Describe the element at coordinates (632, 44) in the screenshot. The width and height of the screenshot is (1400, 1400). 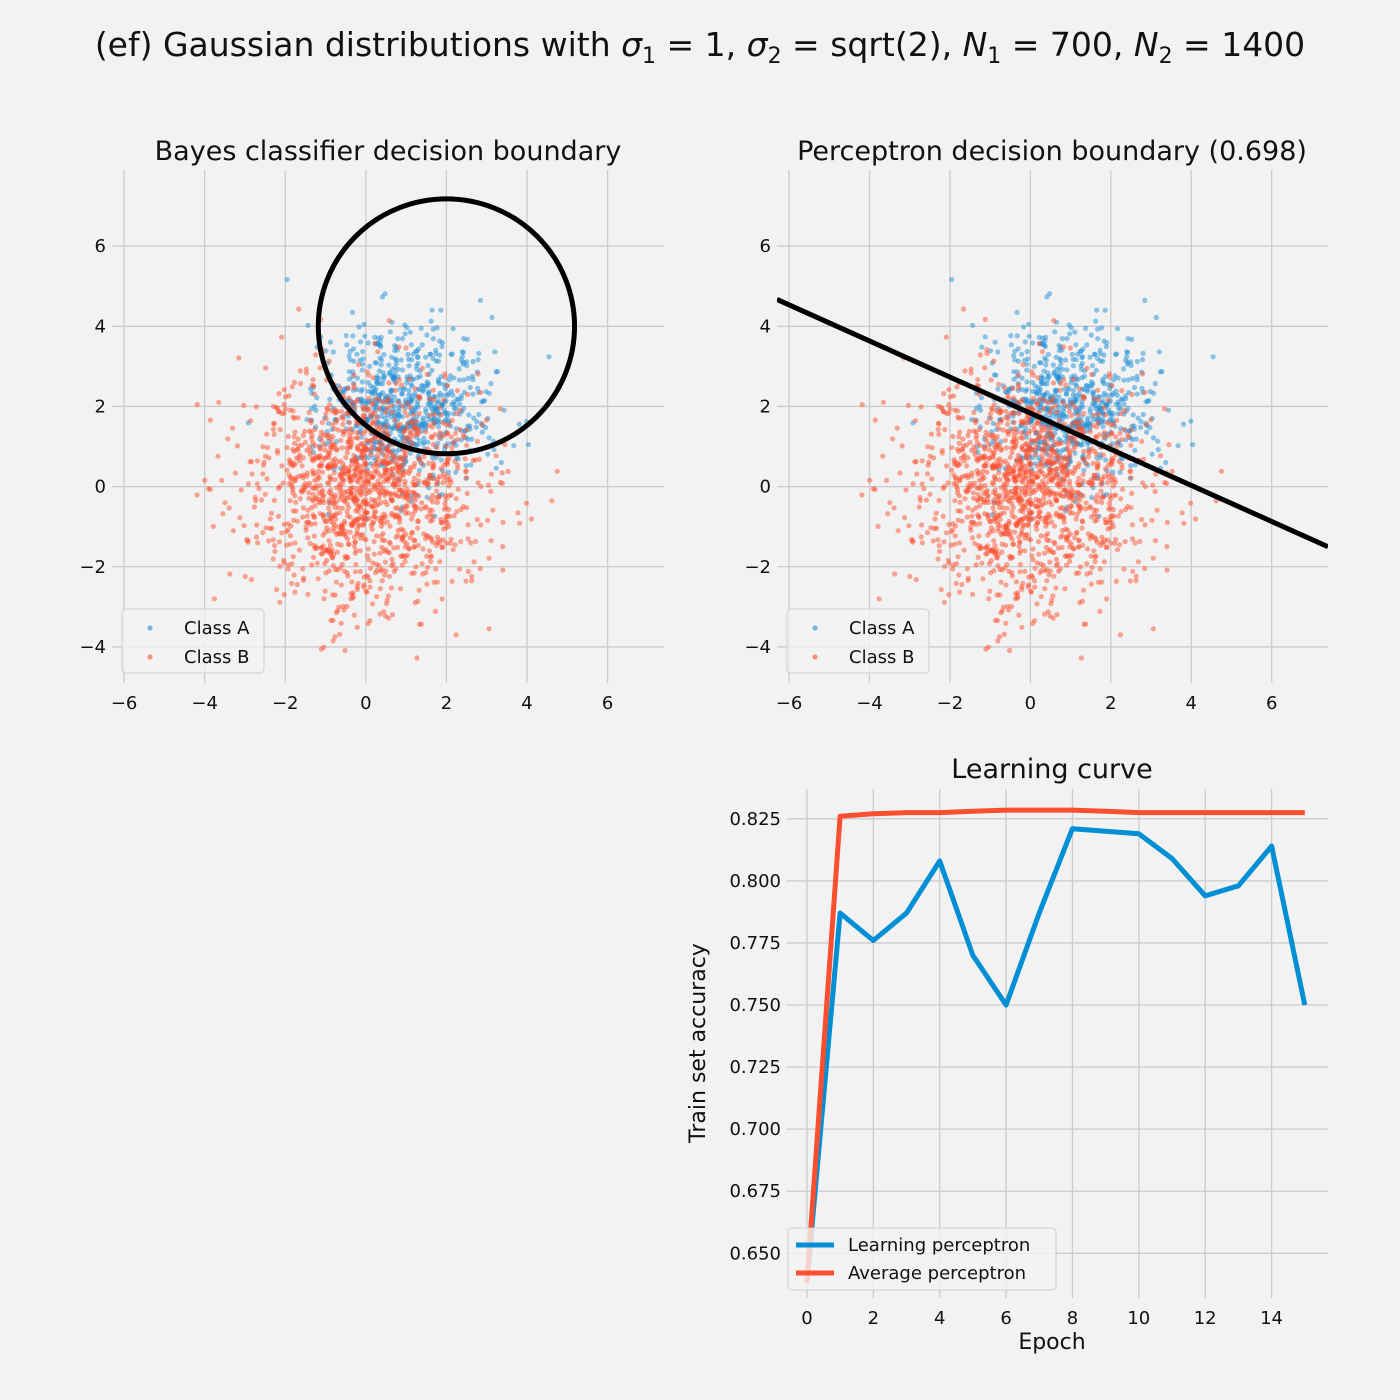
I see `figure-title-part: σ` at that location.